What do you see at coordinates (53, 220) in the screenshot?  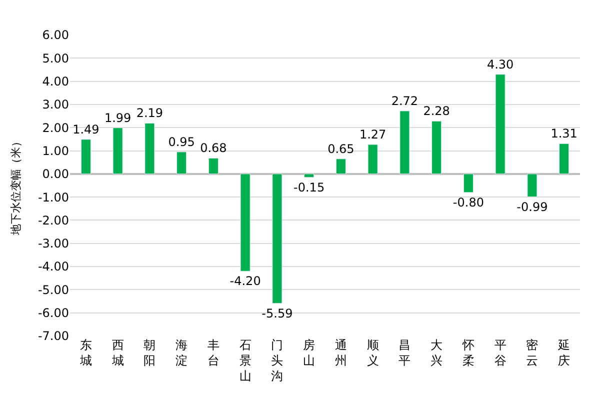 I see `y-tick-label: -2.00` at bounding box center [53, 220].